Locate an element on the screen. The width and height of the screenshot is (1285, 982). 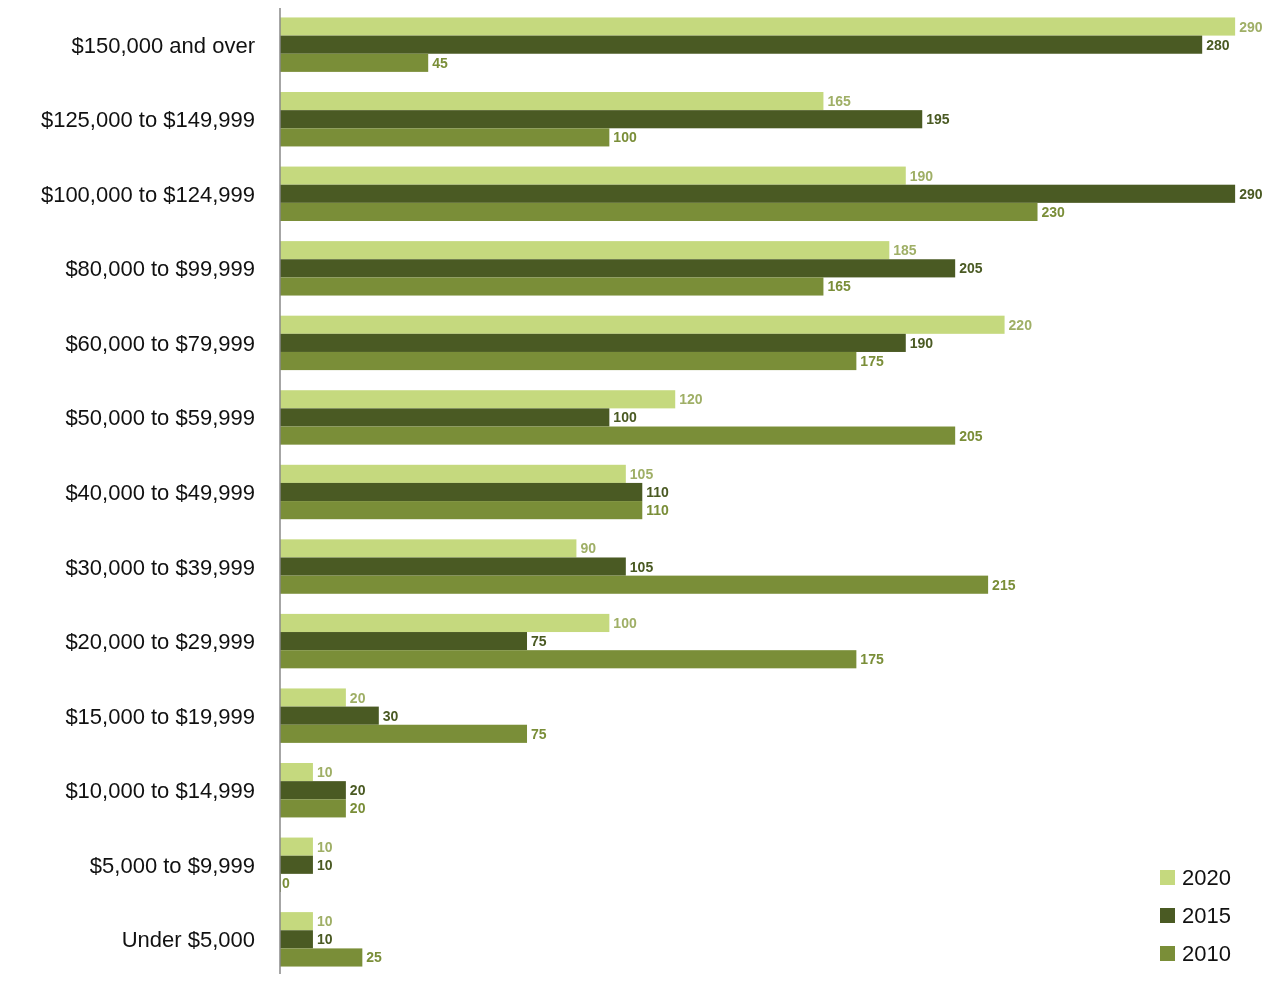
y-tick-label: $50,000 to $59,999 is located at coordinates (160, 418).